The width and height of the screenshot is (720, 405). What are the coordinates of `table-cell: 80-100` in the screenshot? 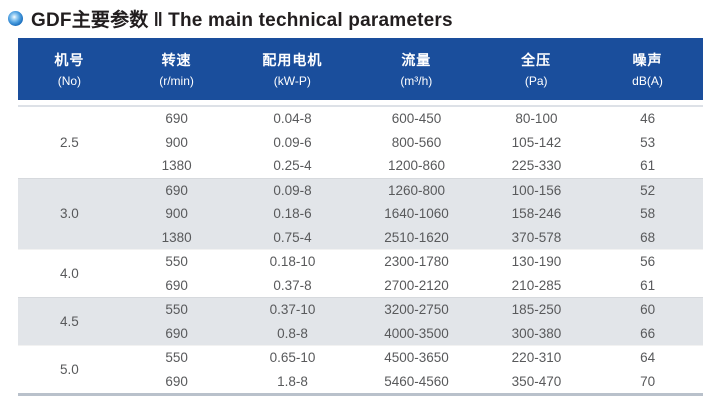 It's located at (536, 119).